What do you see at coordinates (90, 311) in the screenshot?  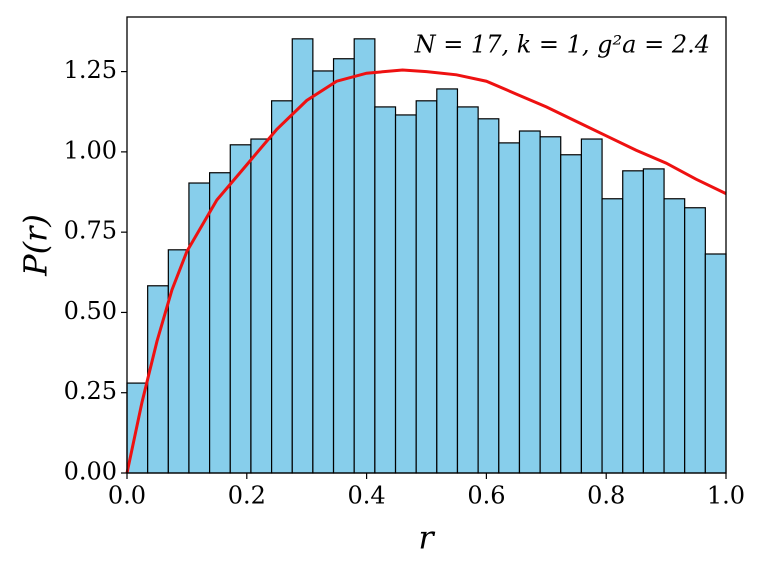 I see `y-tick-label: 0.50` at bounding box center [90, 311].